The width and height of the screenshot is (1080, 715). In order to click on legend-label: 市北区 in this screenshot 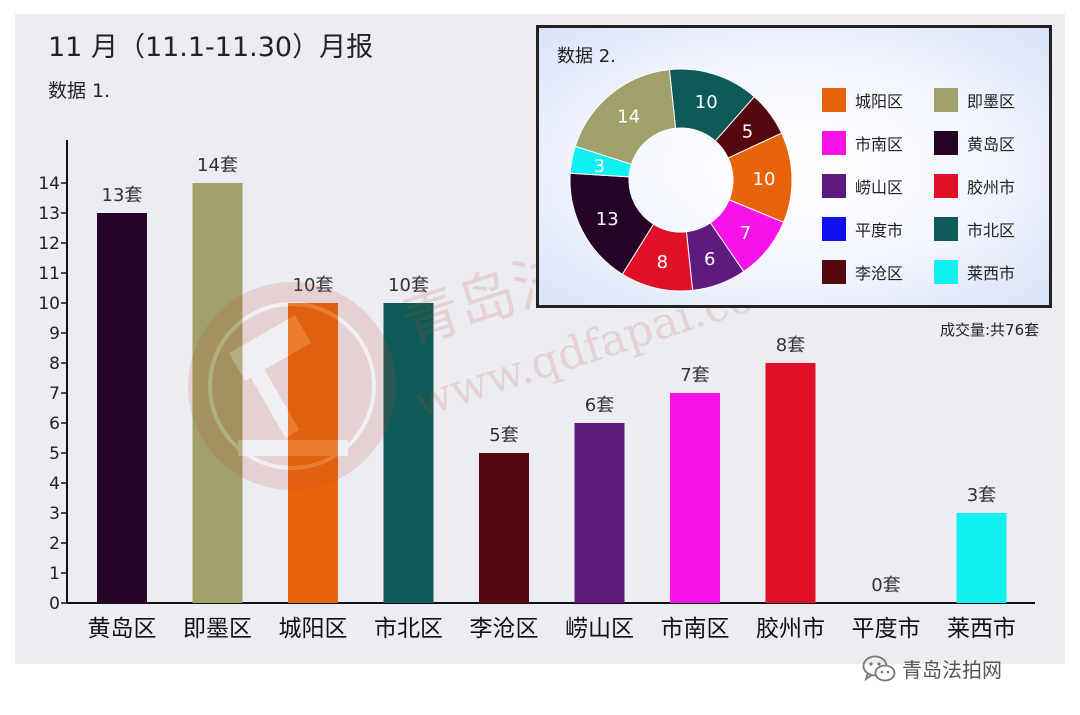, I will do `click(991, 230)`.